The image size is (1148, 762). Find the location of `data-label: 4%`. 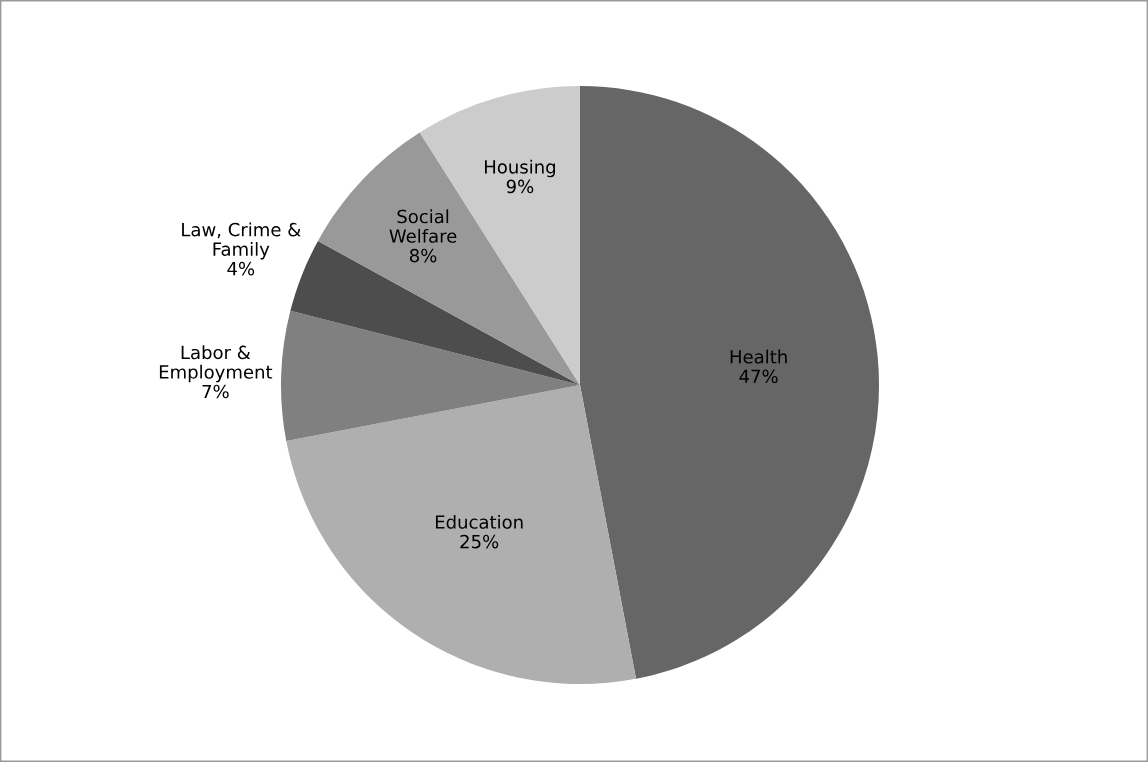

data-label: 4% is located at coordinates (241, 268).